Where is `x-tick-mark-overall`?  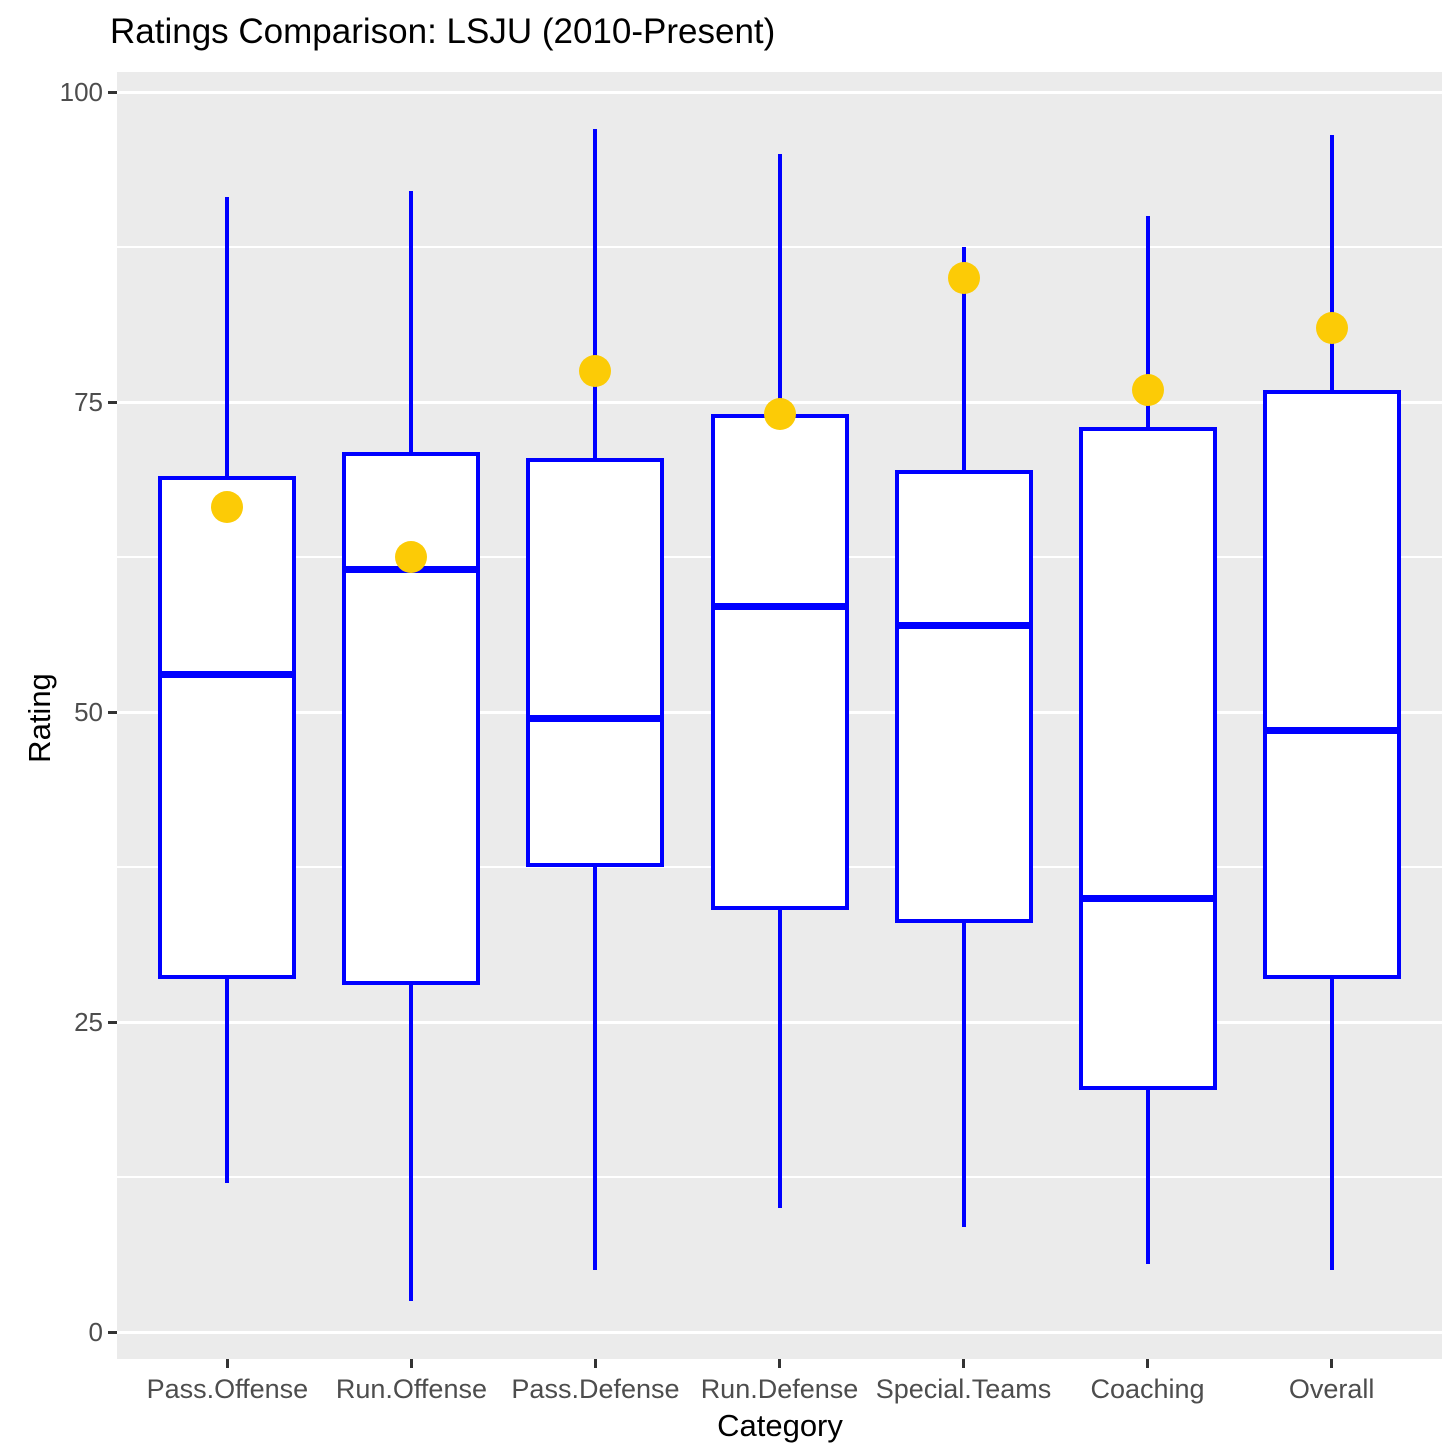
x-tick-mark-overall is located at coordinates (1332, 1363).